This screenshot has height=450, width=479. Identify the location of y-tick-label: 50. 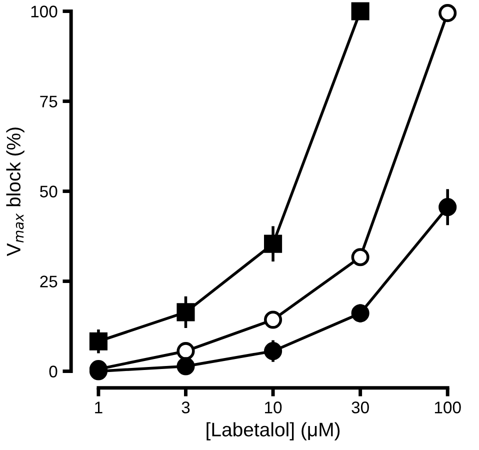
(49, 192).